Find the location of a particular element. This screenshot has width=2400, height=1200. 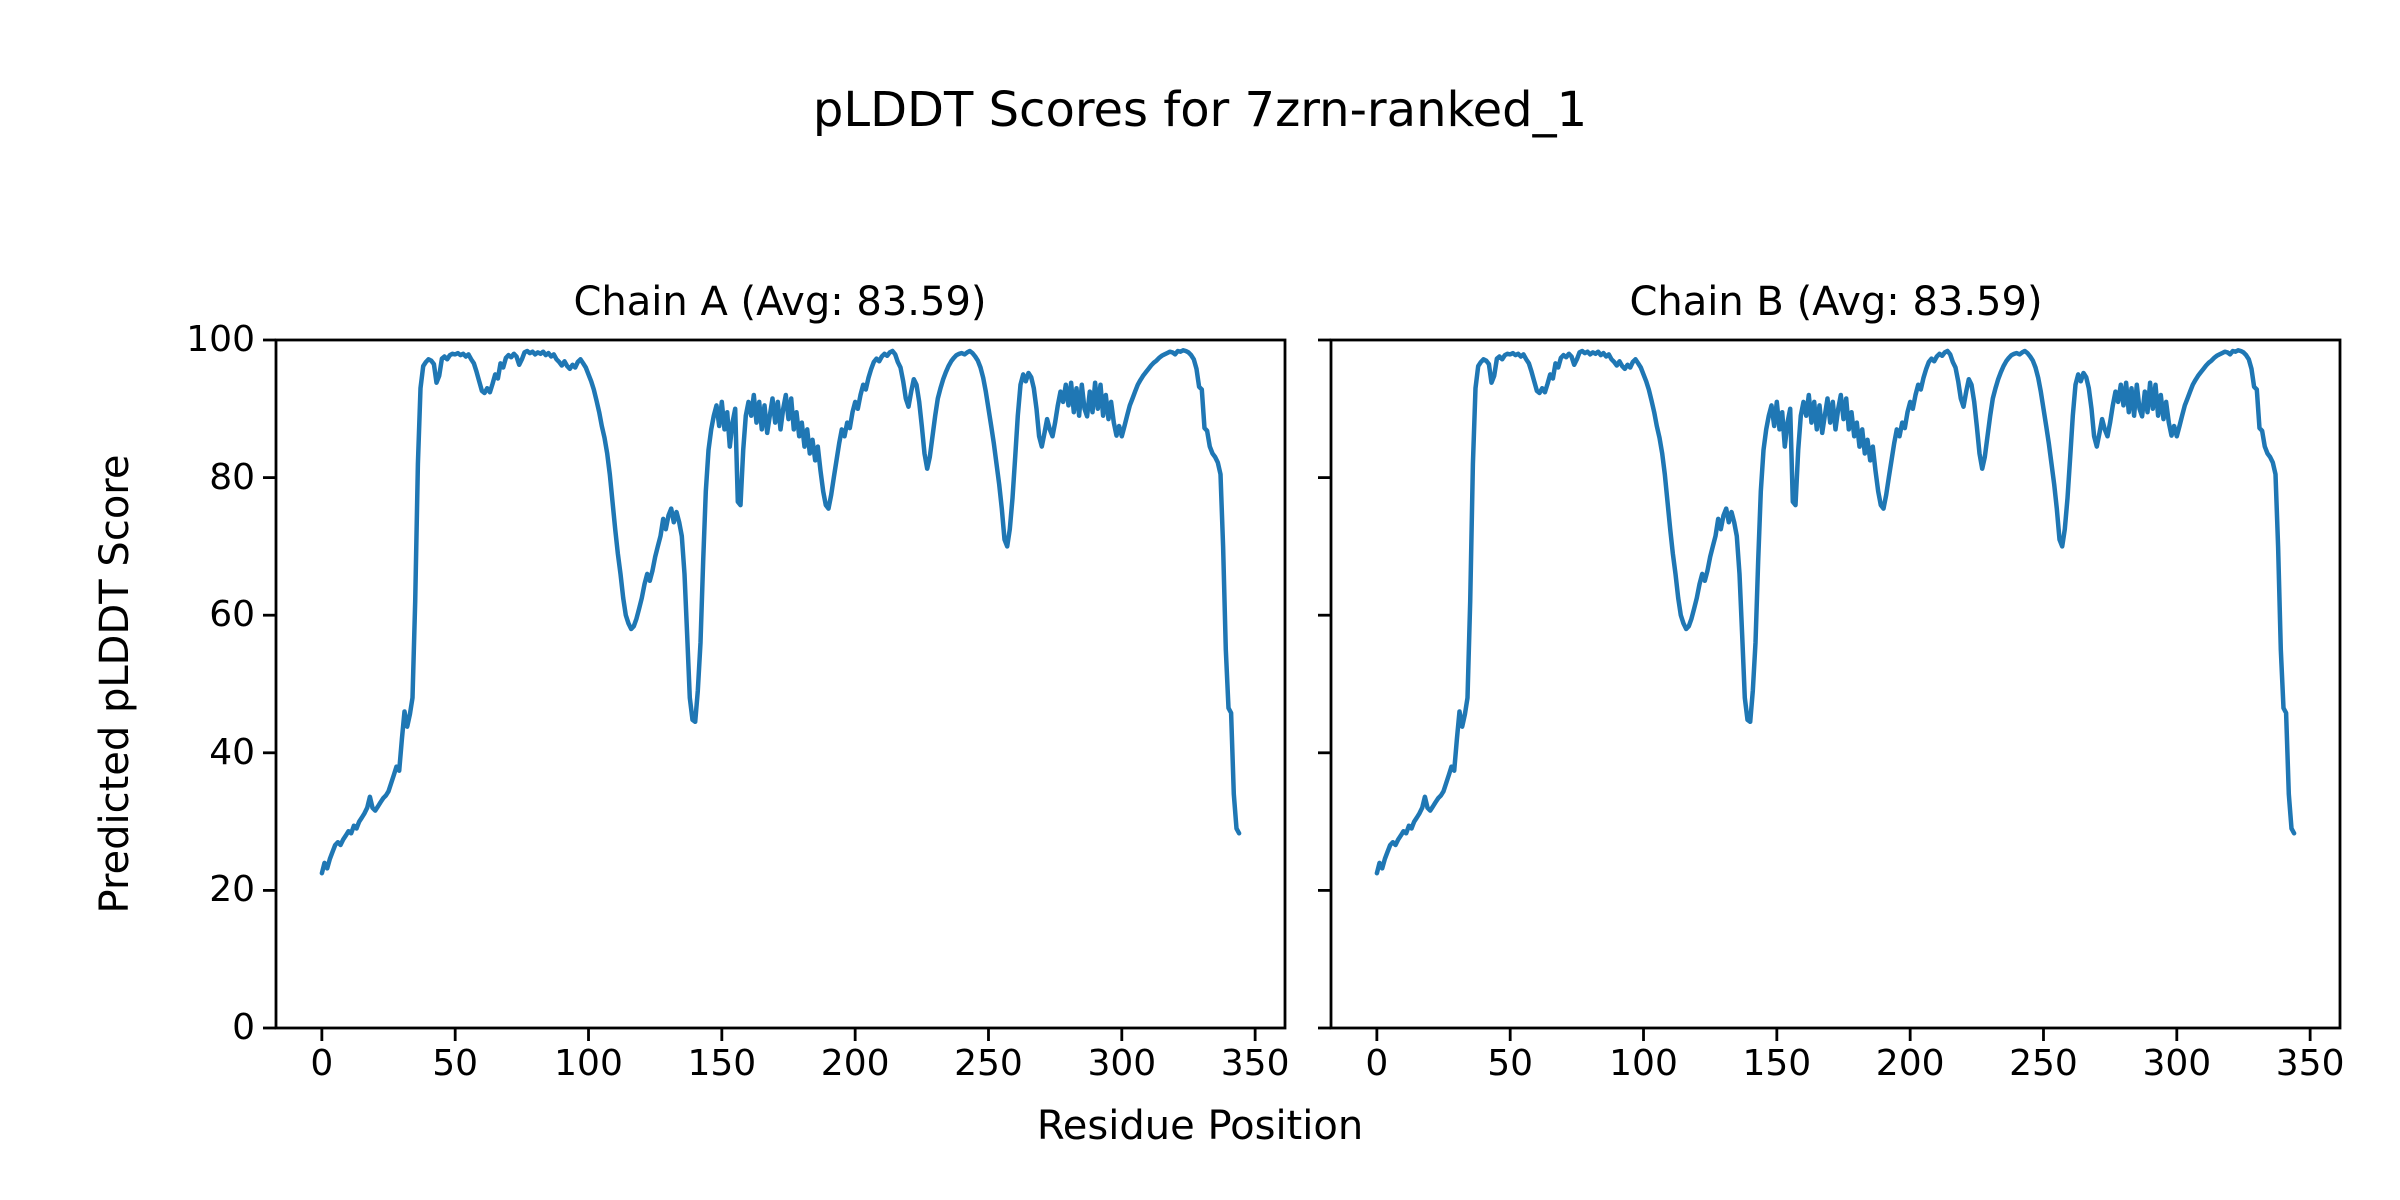

y-tick-label: 20 is located at coordinates (232, 890).